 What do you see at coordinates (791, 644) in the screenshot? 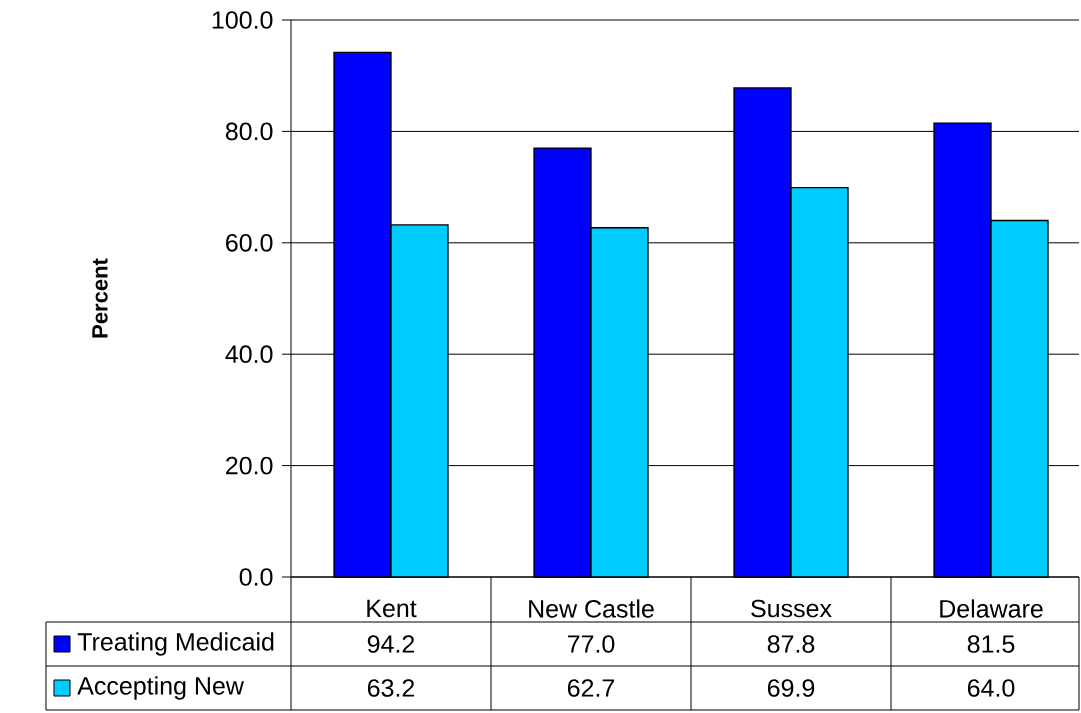
I see `data-label: 87.8` at bounding box center [791, 644].